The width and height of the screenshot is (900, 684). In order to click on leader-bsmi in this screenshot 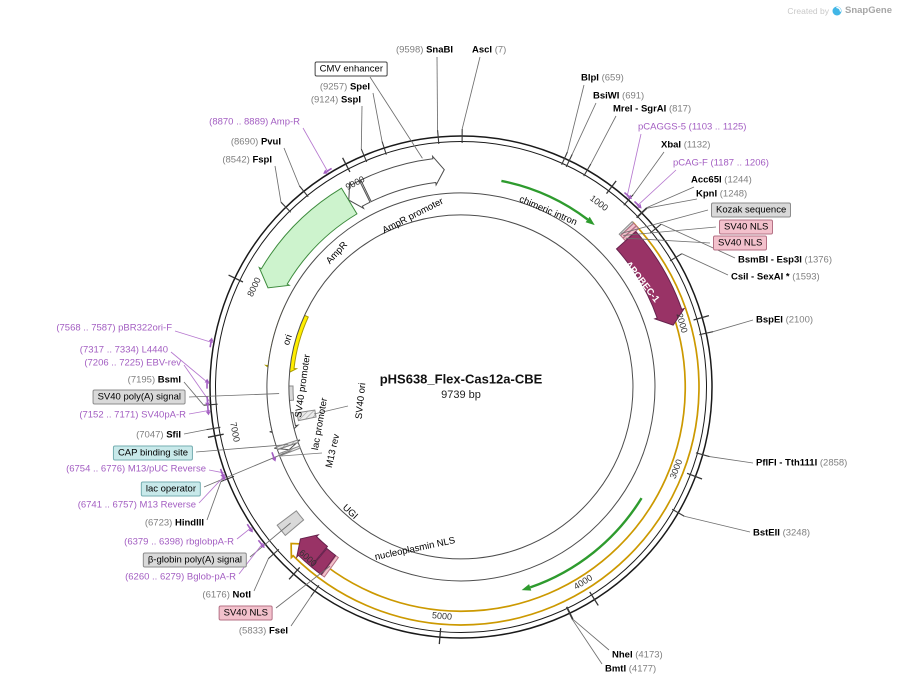, I will do `click(193, 393)`.